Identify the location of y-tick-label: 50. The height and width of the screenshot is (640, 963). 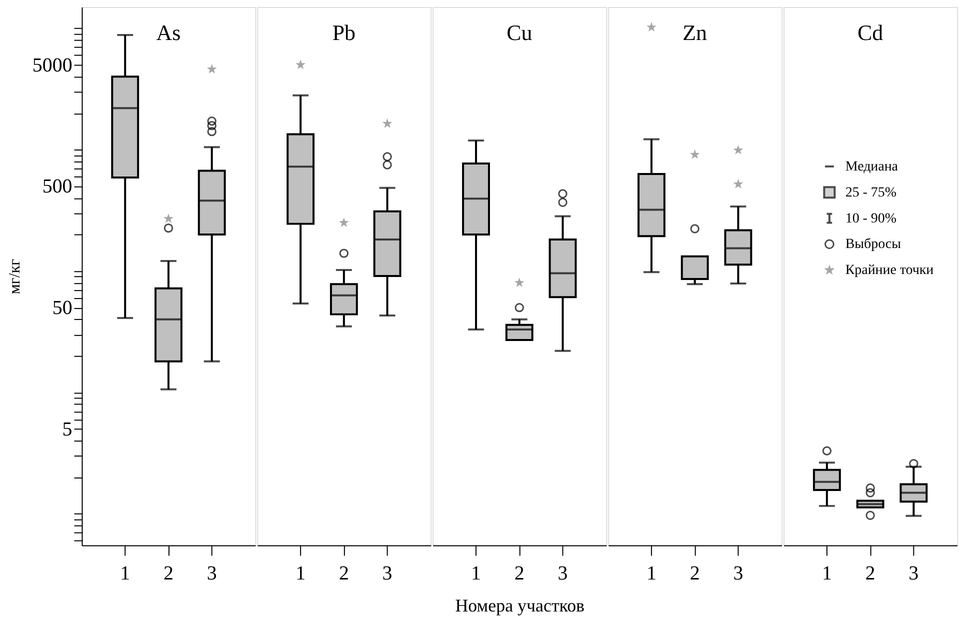
(62, 308).